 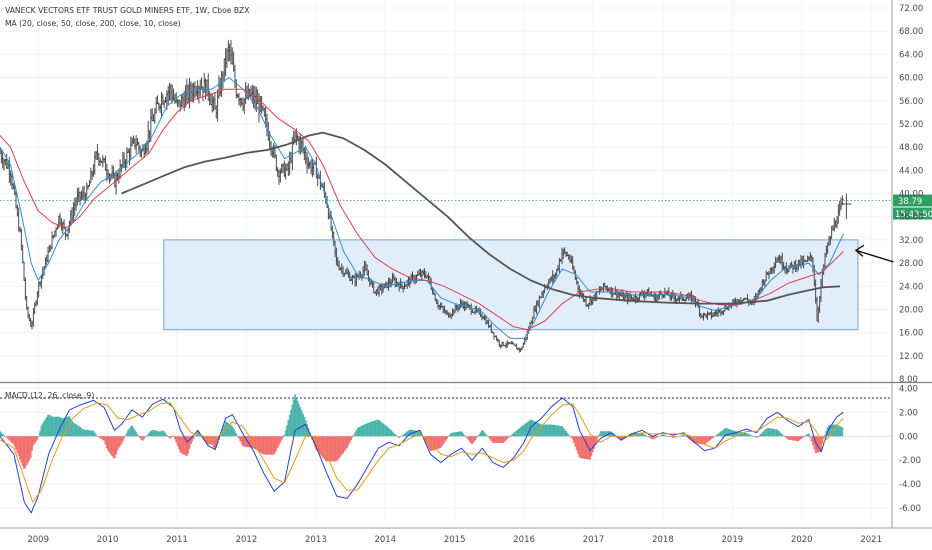 I want to click on macd-tick-label: -2.00, so click(x=910, y=461).